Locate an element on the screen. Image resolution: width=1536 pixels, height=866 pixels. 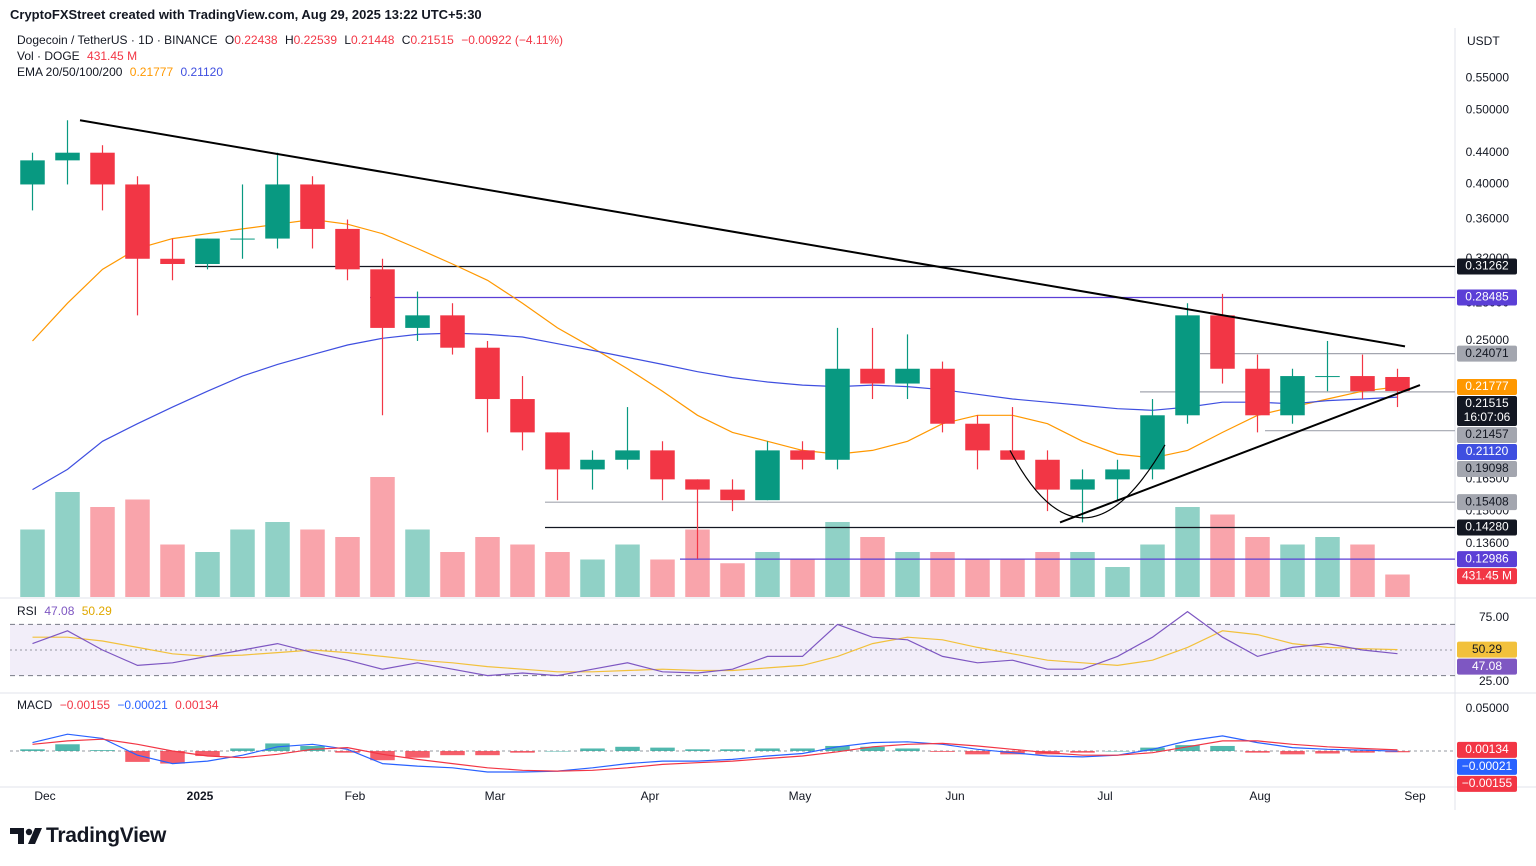
ohlc-key: O is located at coordinates (229, 40).